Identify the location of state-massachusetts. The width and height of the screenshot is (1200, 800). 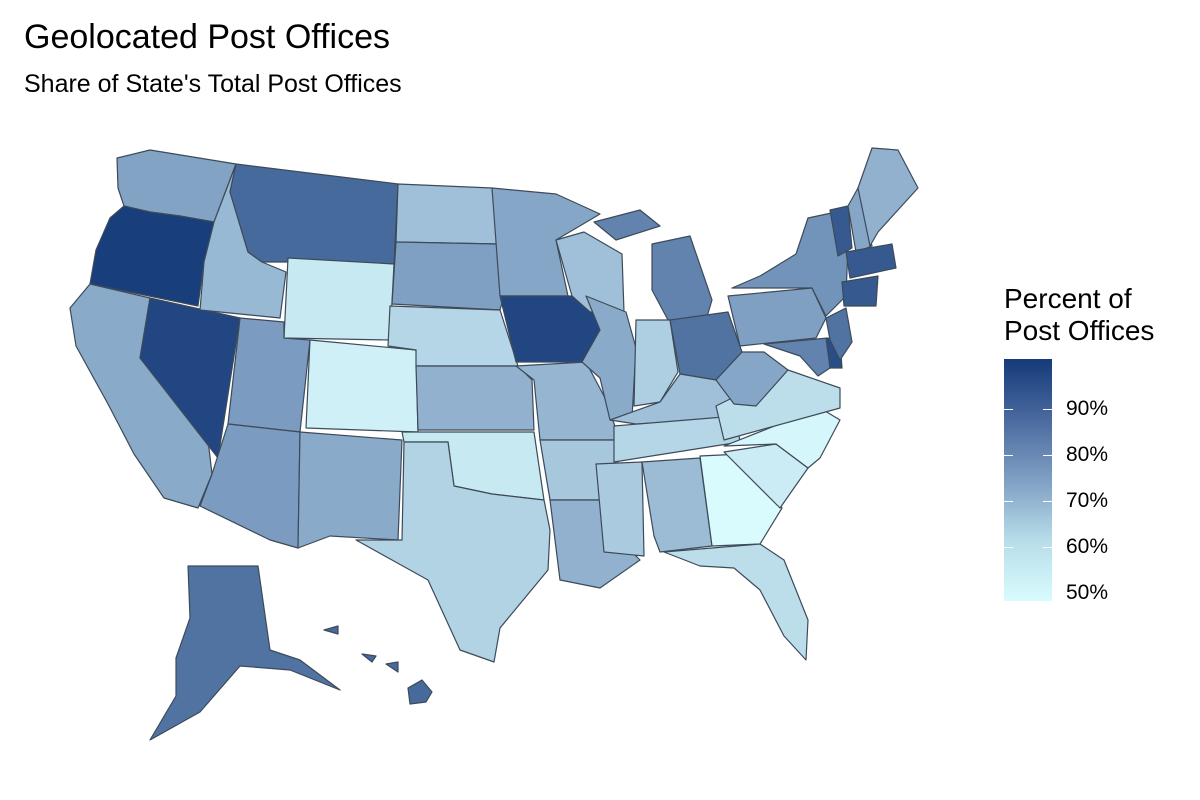
(869, 275).